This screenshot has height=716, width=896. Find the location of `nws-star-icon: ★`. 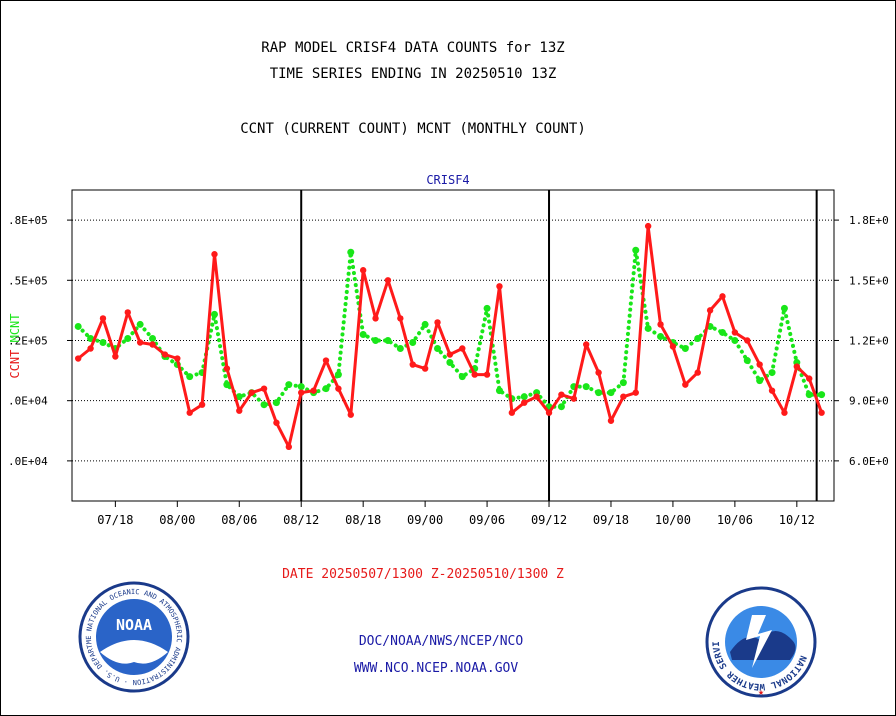

nws-star-icon: ★ is located at coordinates (761, 692).